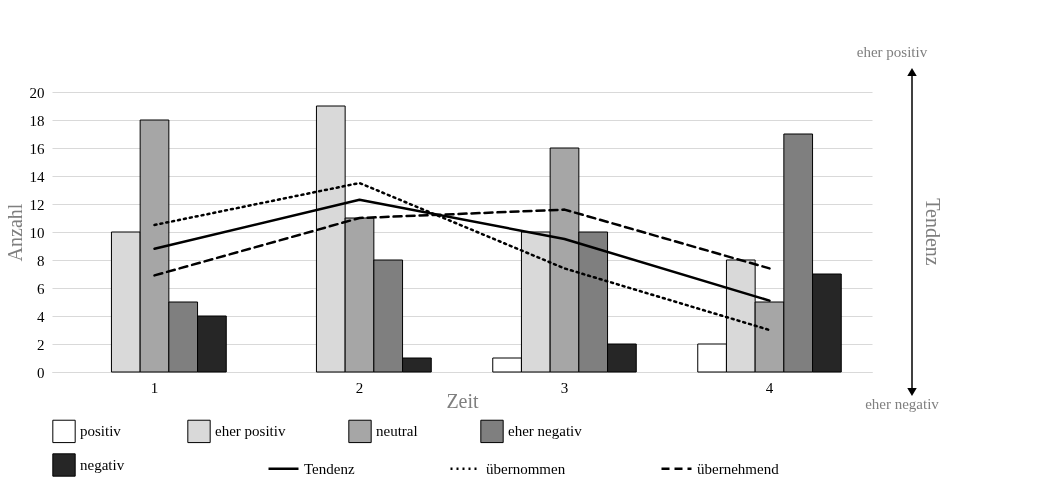 The image size is (1056, 504). I want to click on y-tick-label: 6, so click(41, 288).